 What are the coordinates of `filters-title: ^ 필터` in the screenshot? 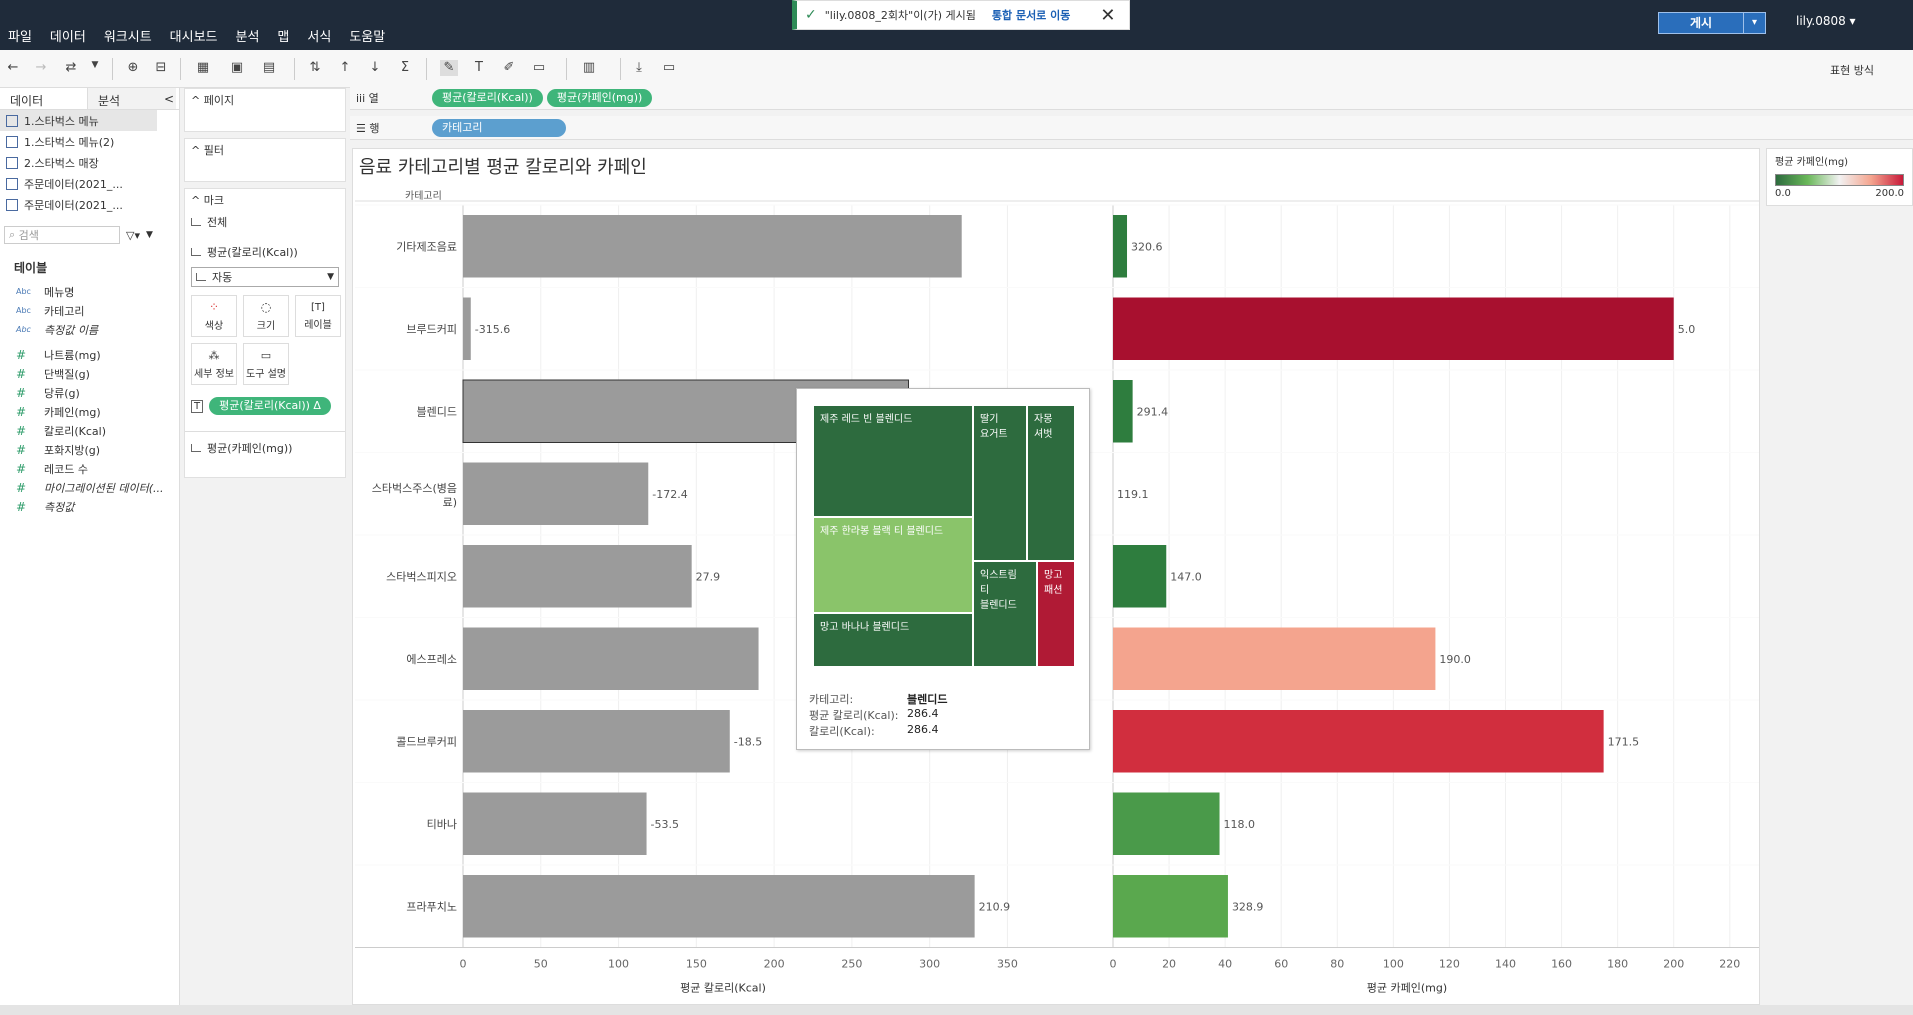 It's located at (207, 150).